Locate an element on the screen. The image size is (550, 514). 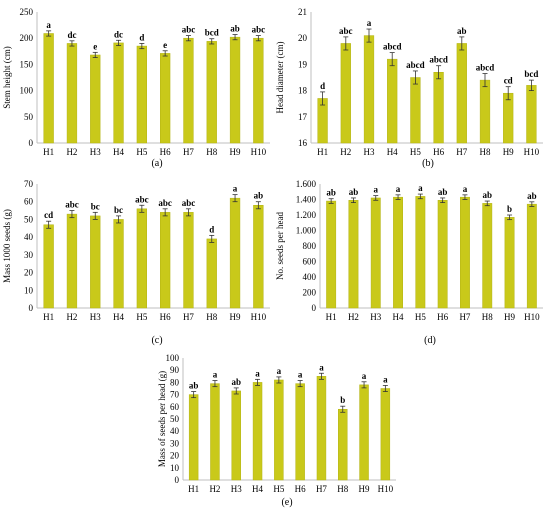
y-axis-title: Mass of seeds per head (g) is located at coordinates (162, 419).